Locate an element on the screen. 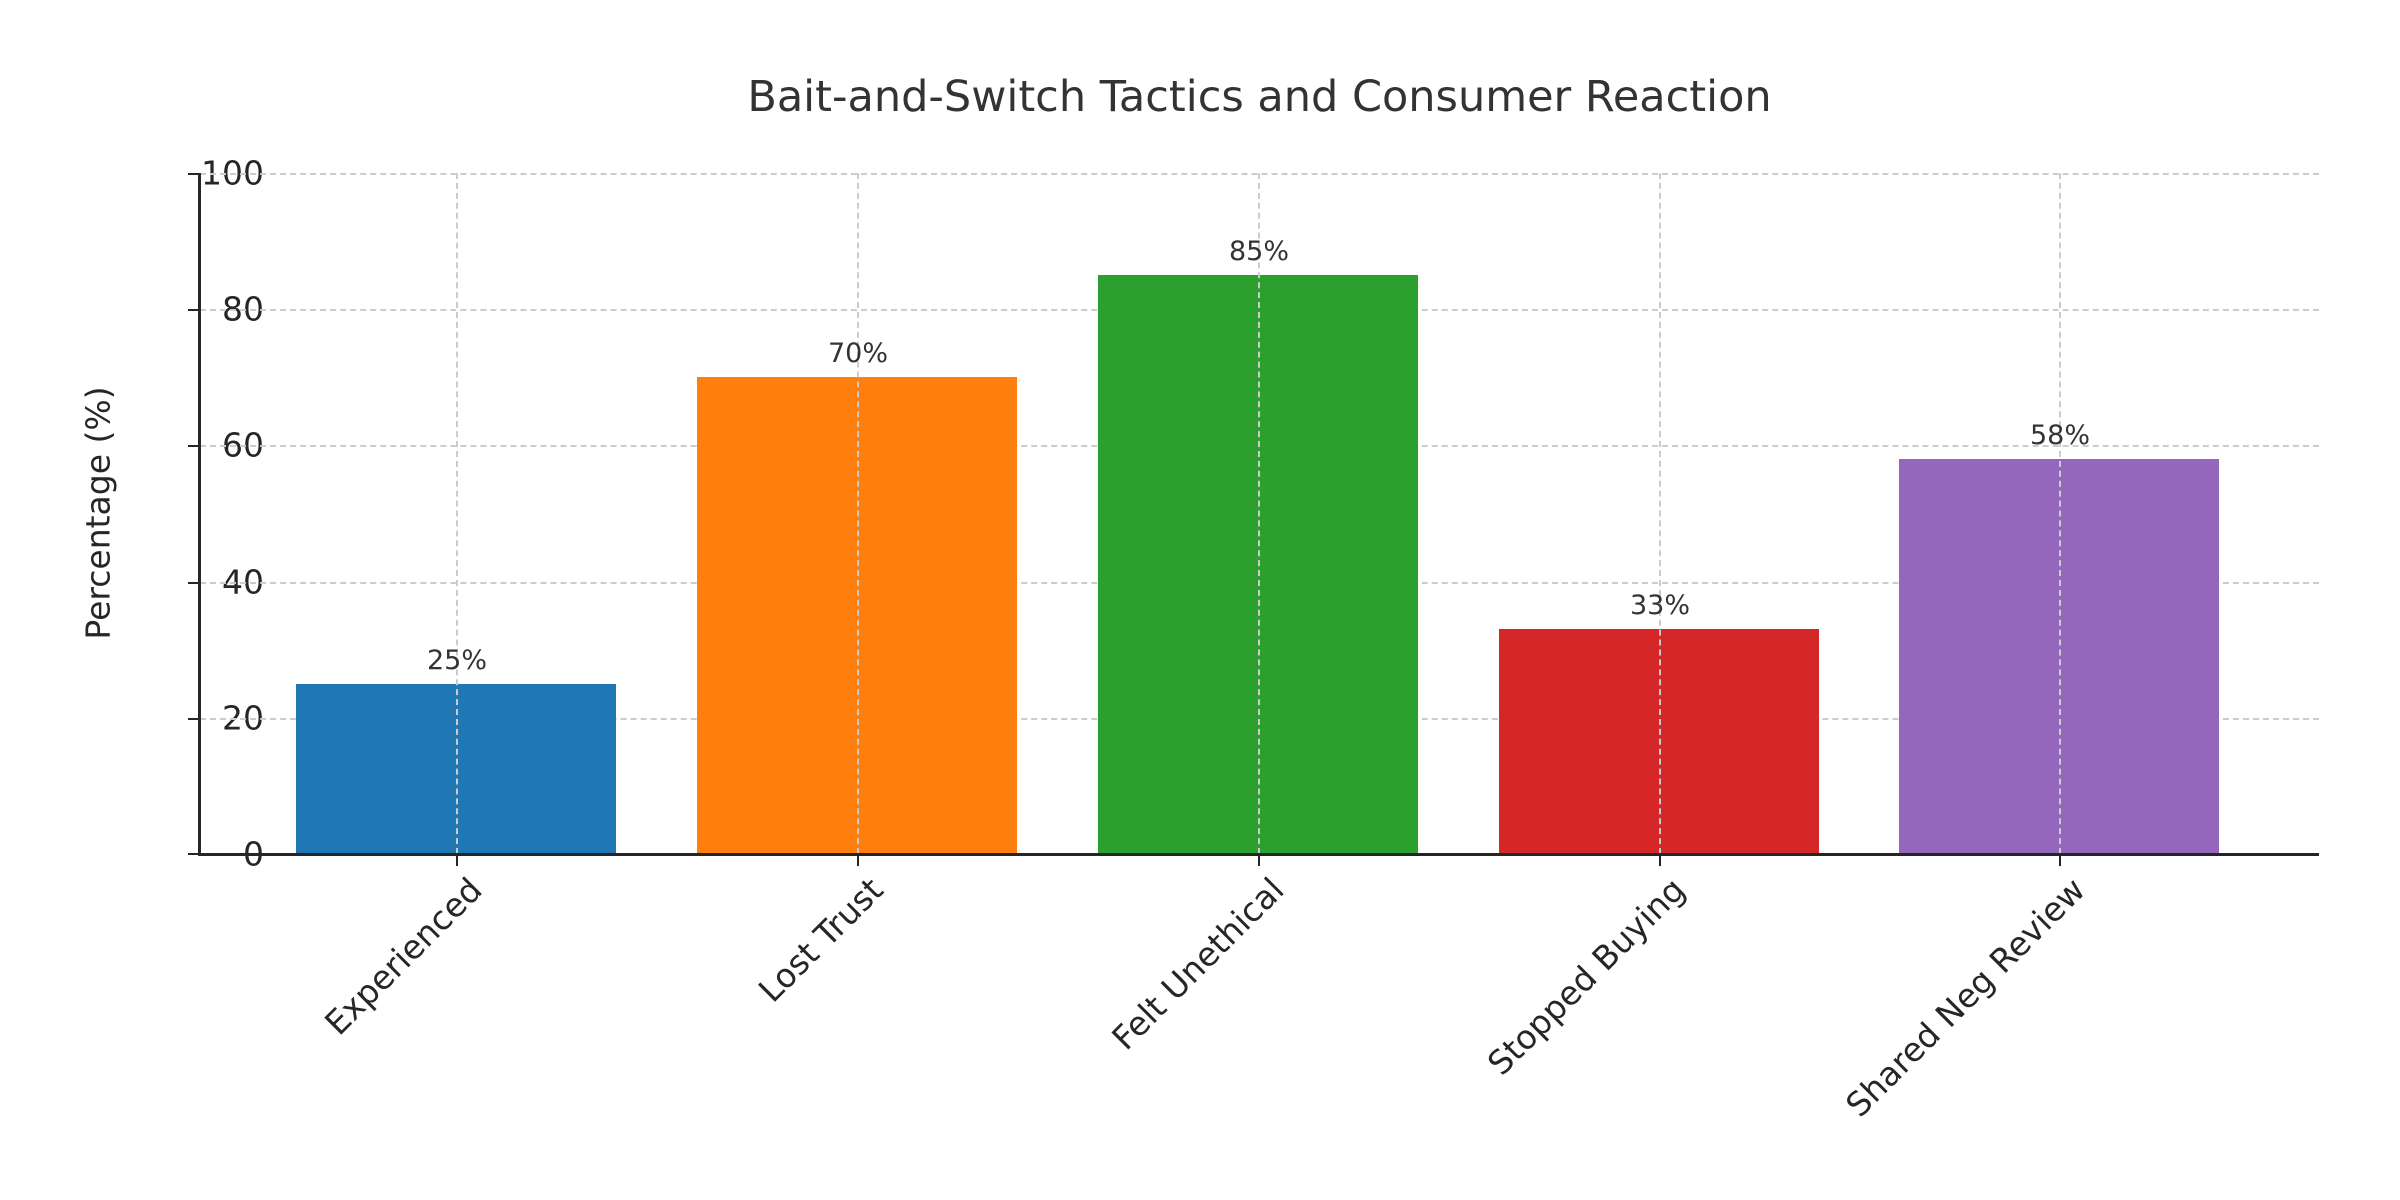  x-tick-label-experienced: Experienced is located at coordinates (403, 956).